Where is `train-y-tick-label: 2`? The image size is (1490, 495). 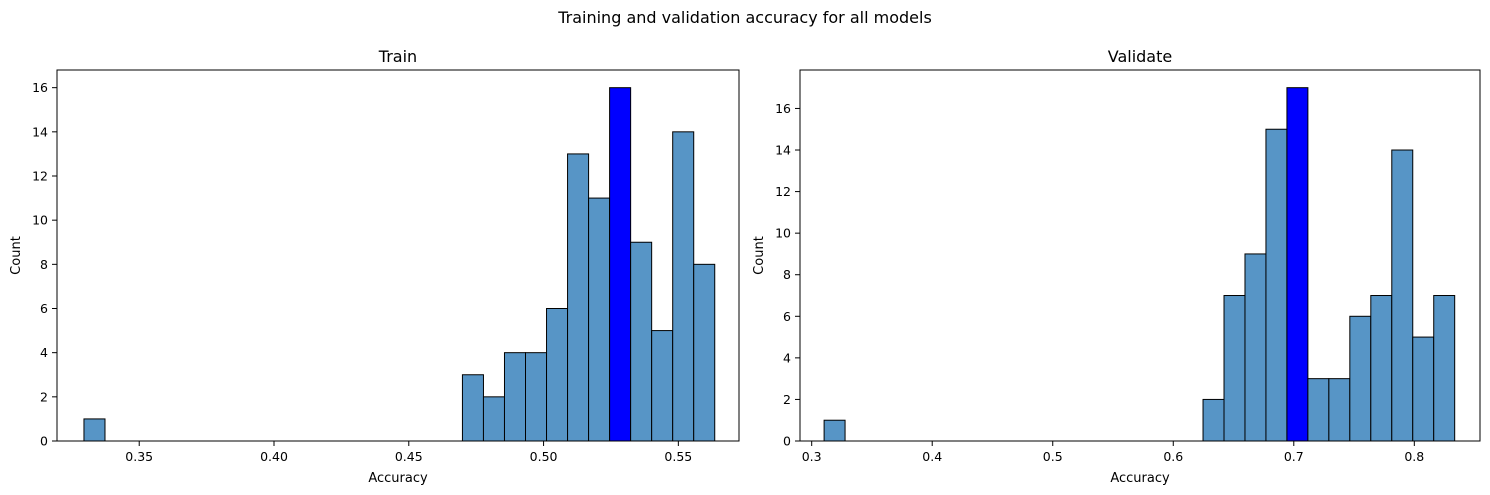
train-y-tick-label: 2 is located at coordinates (44, 396).